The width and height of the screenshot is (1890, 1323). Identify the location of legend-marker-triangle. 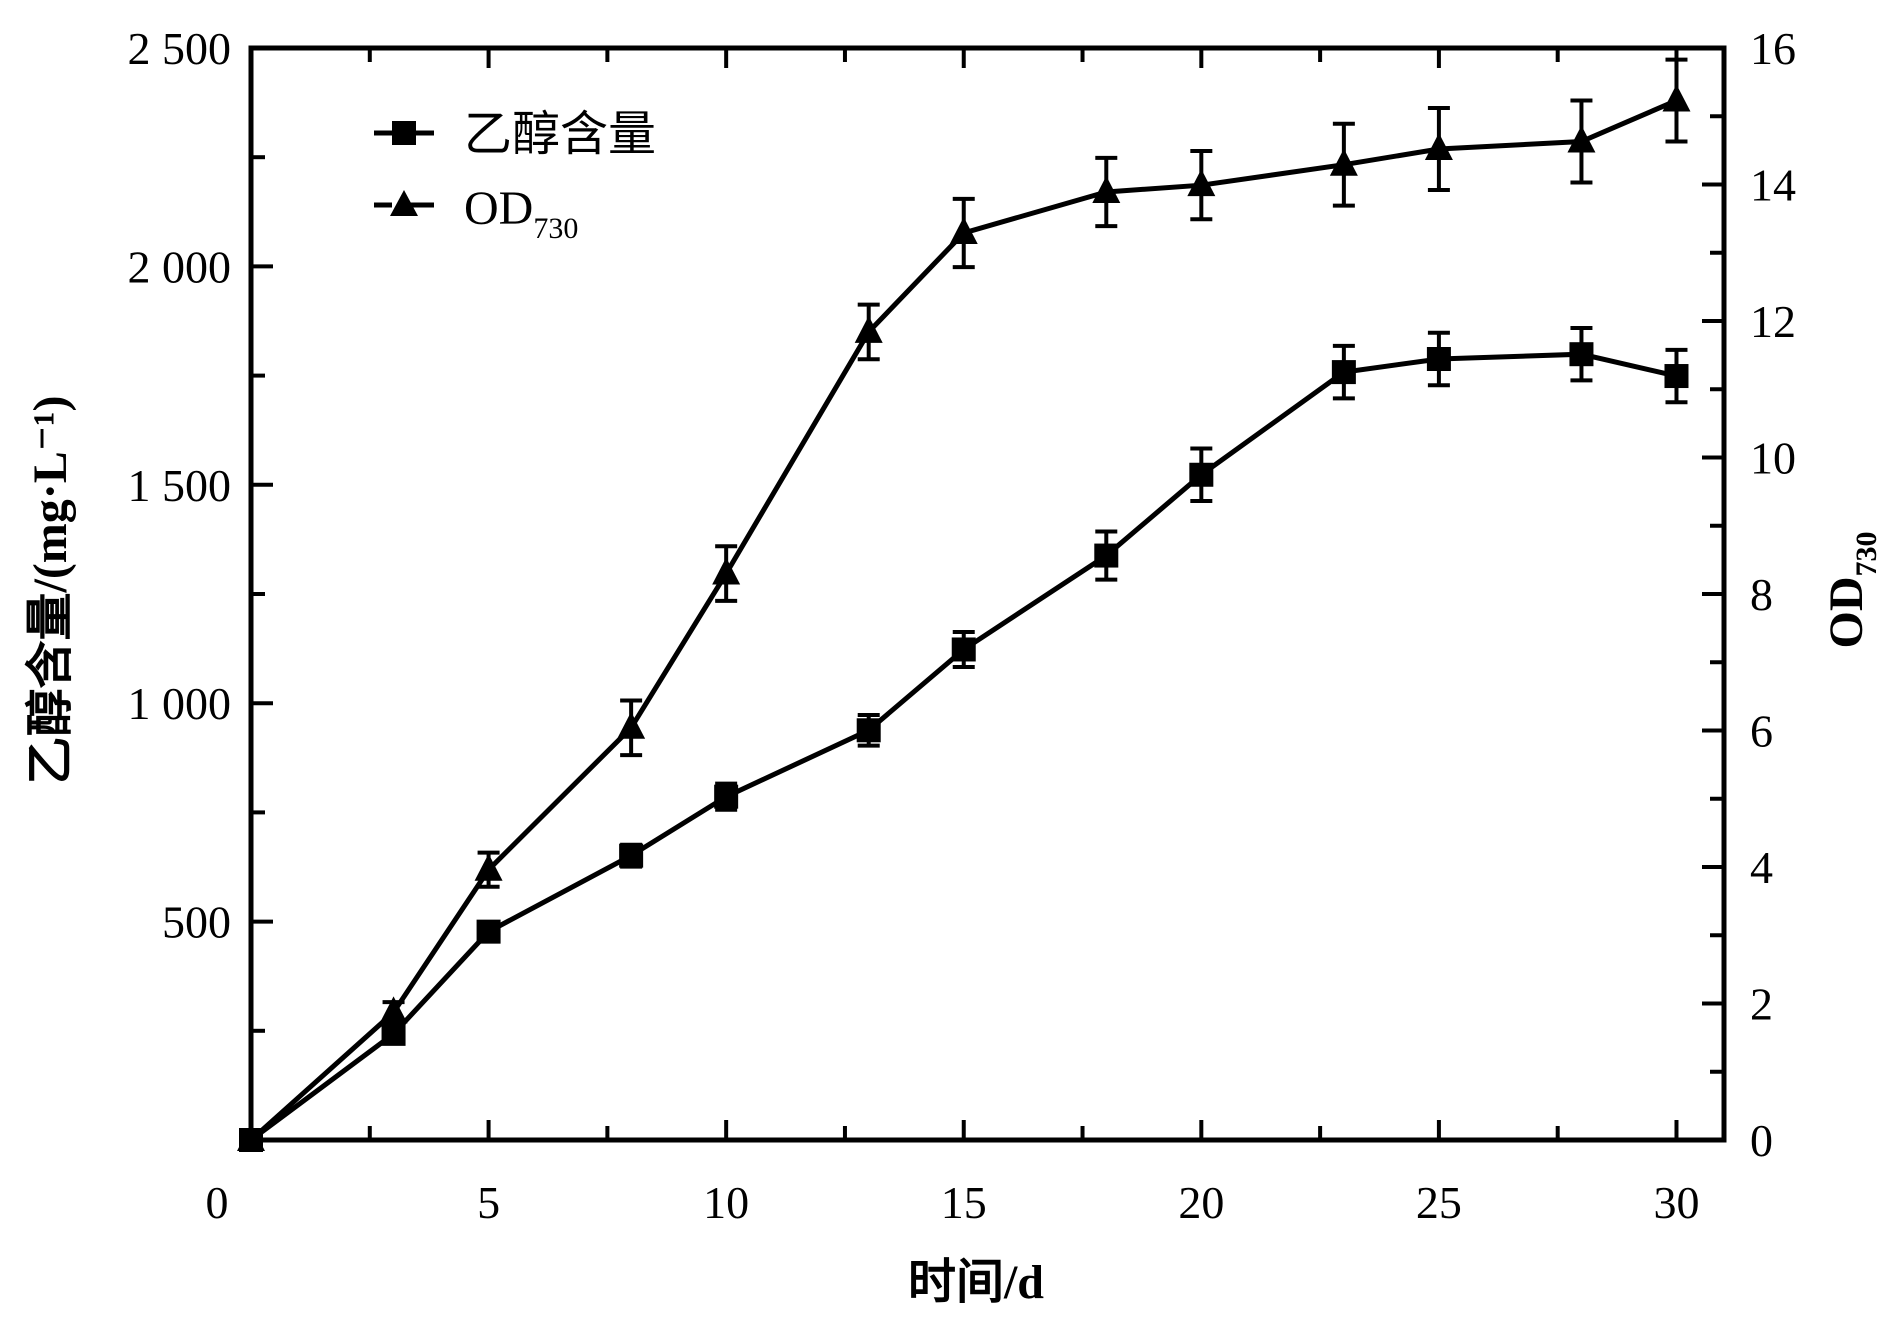
(404, 203).